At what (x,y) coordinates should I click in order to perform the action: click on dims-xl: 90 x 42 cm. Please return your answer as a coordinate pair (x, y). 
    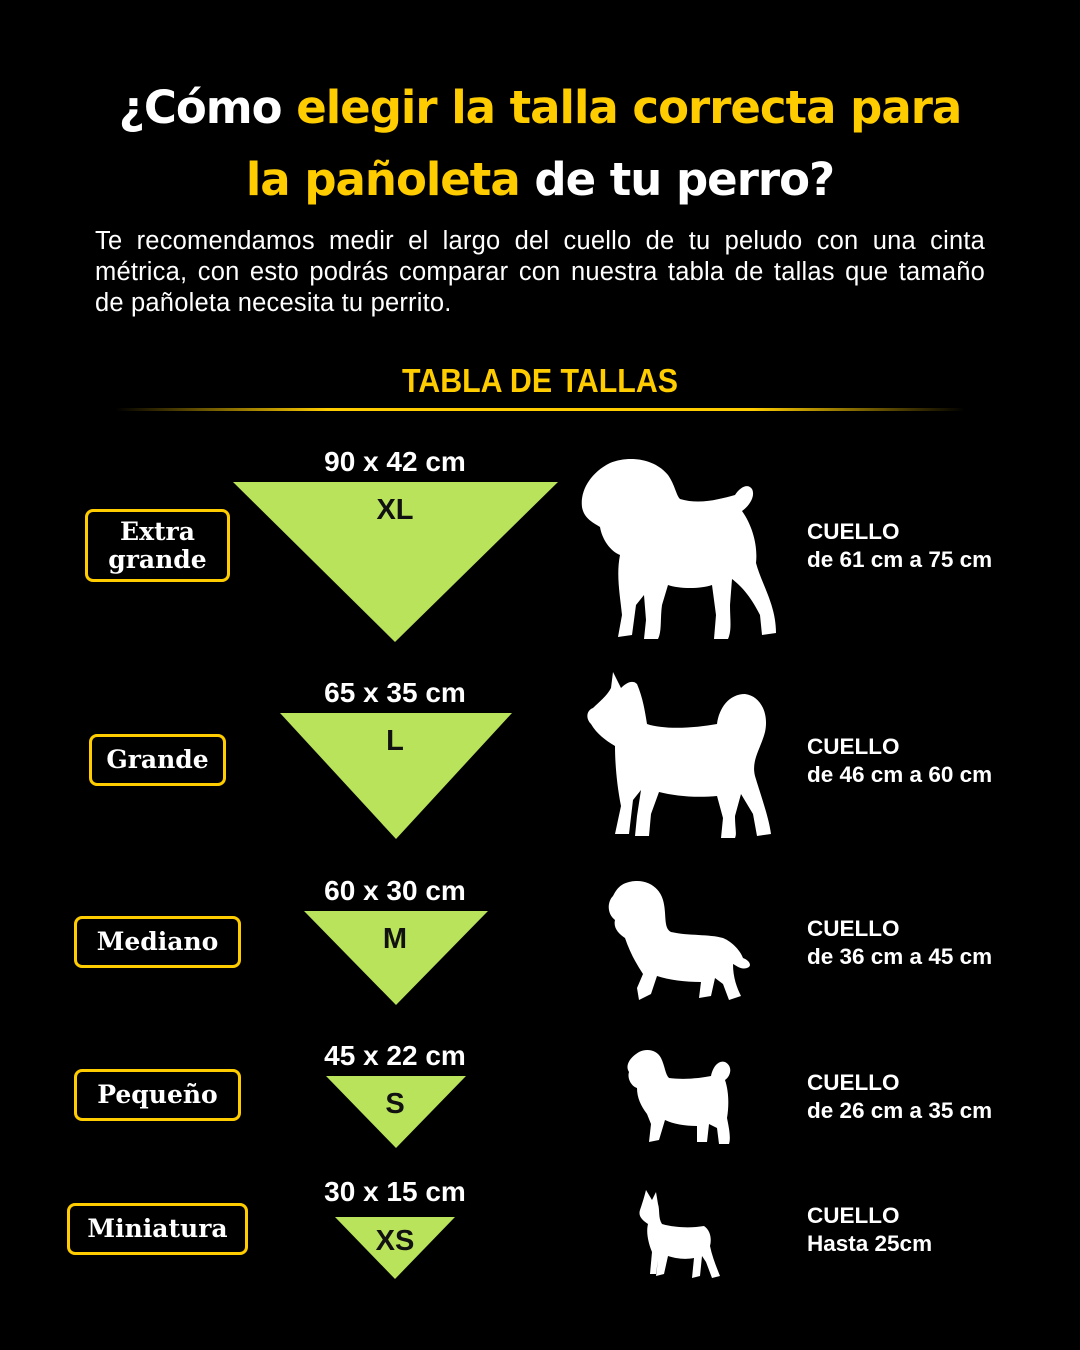
    Looking at the image, I should click on (395, 461).